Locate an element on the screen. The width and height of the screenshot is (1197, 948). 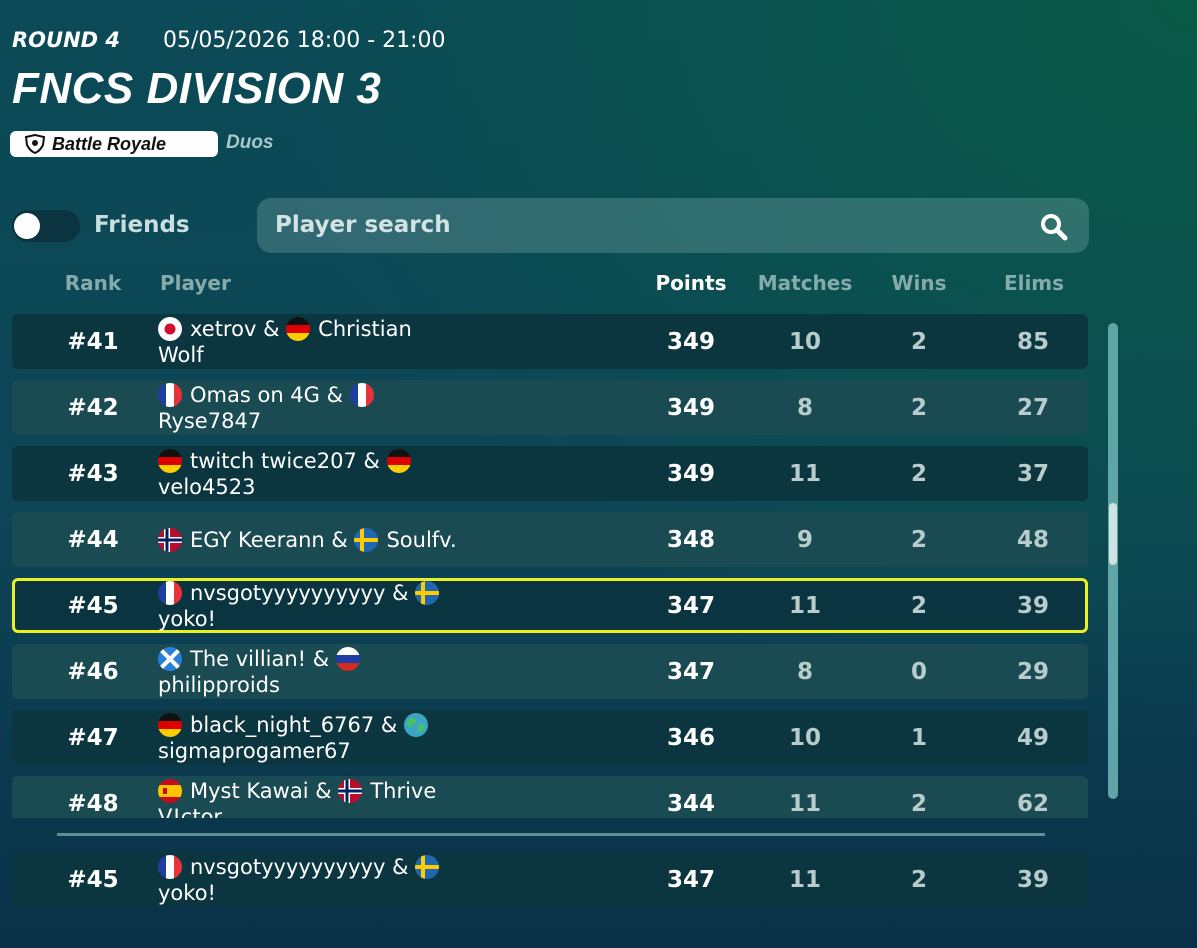
elims-cell: 48 is located at coordinates (1032, 539).